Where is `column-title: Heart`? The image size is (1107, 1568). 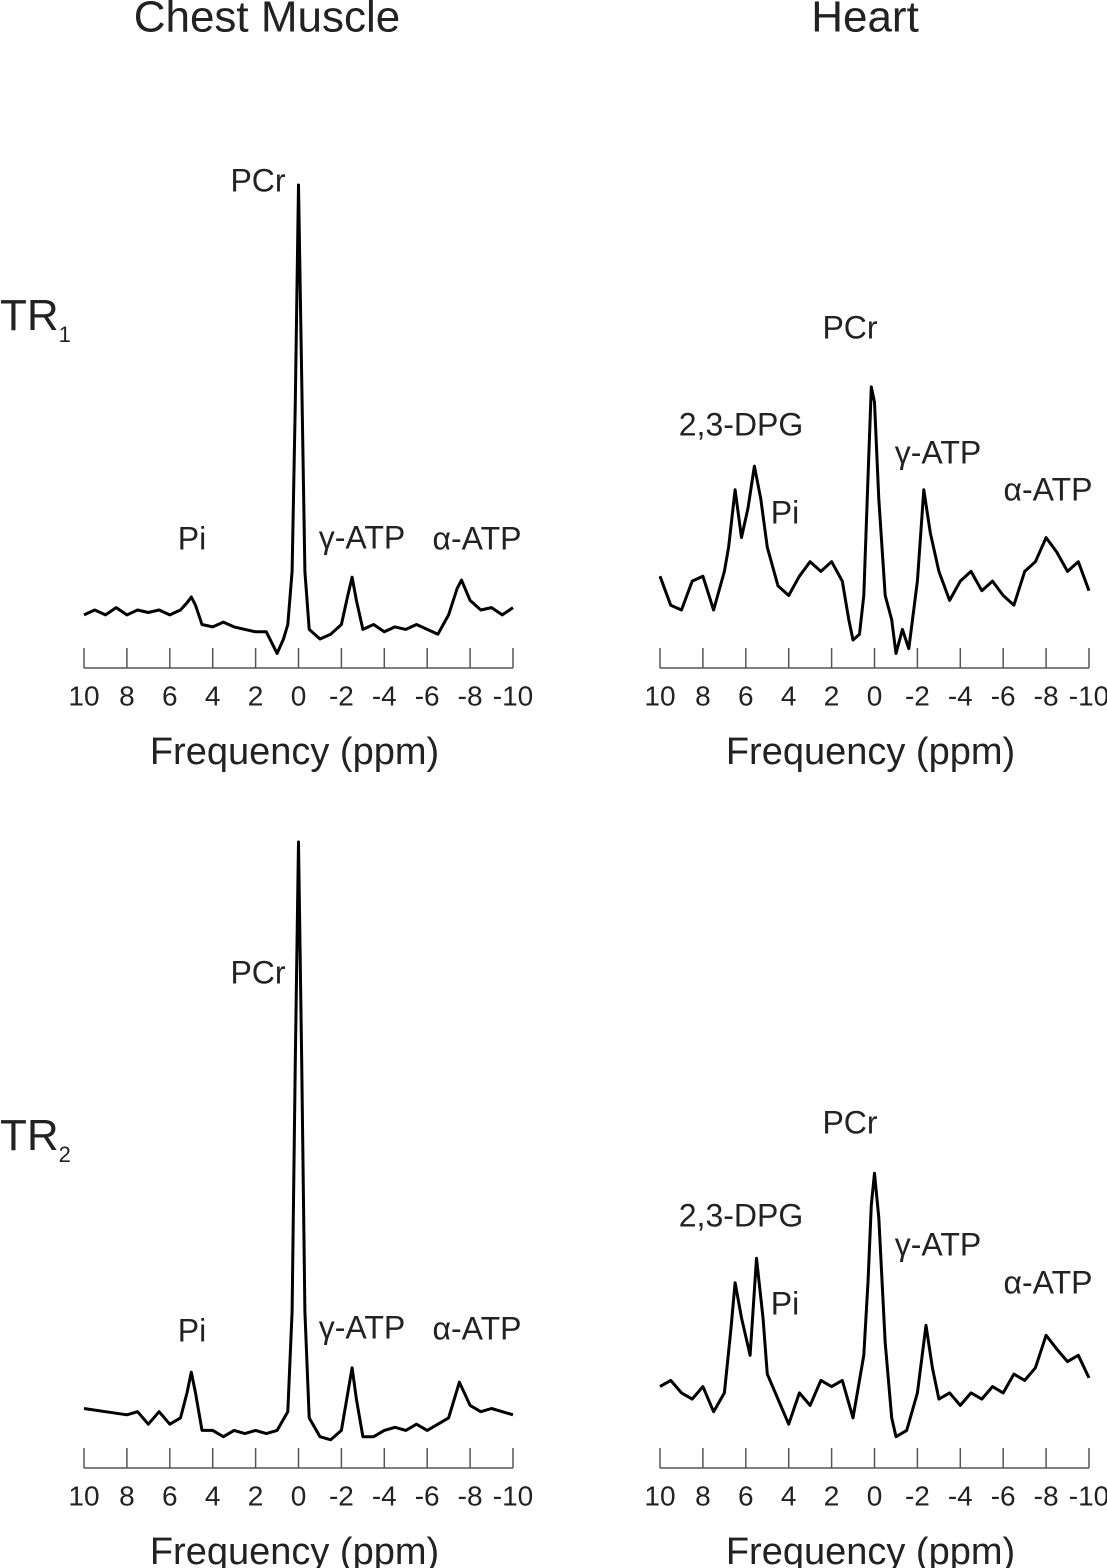 column-title: Heart is located at coordinates (865, 21).